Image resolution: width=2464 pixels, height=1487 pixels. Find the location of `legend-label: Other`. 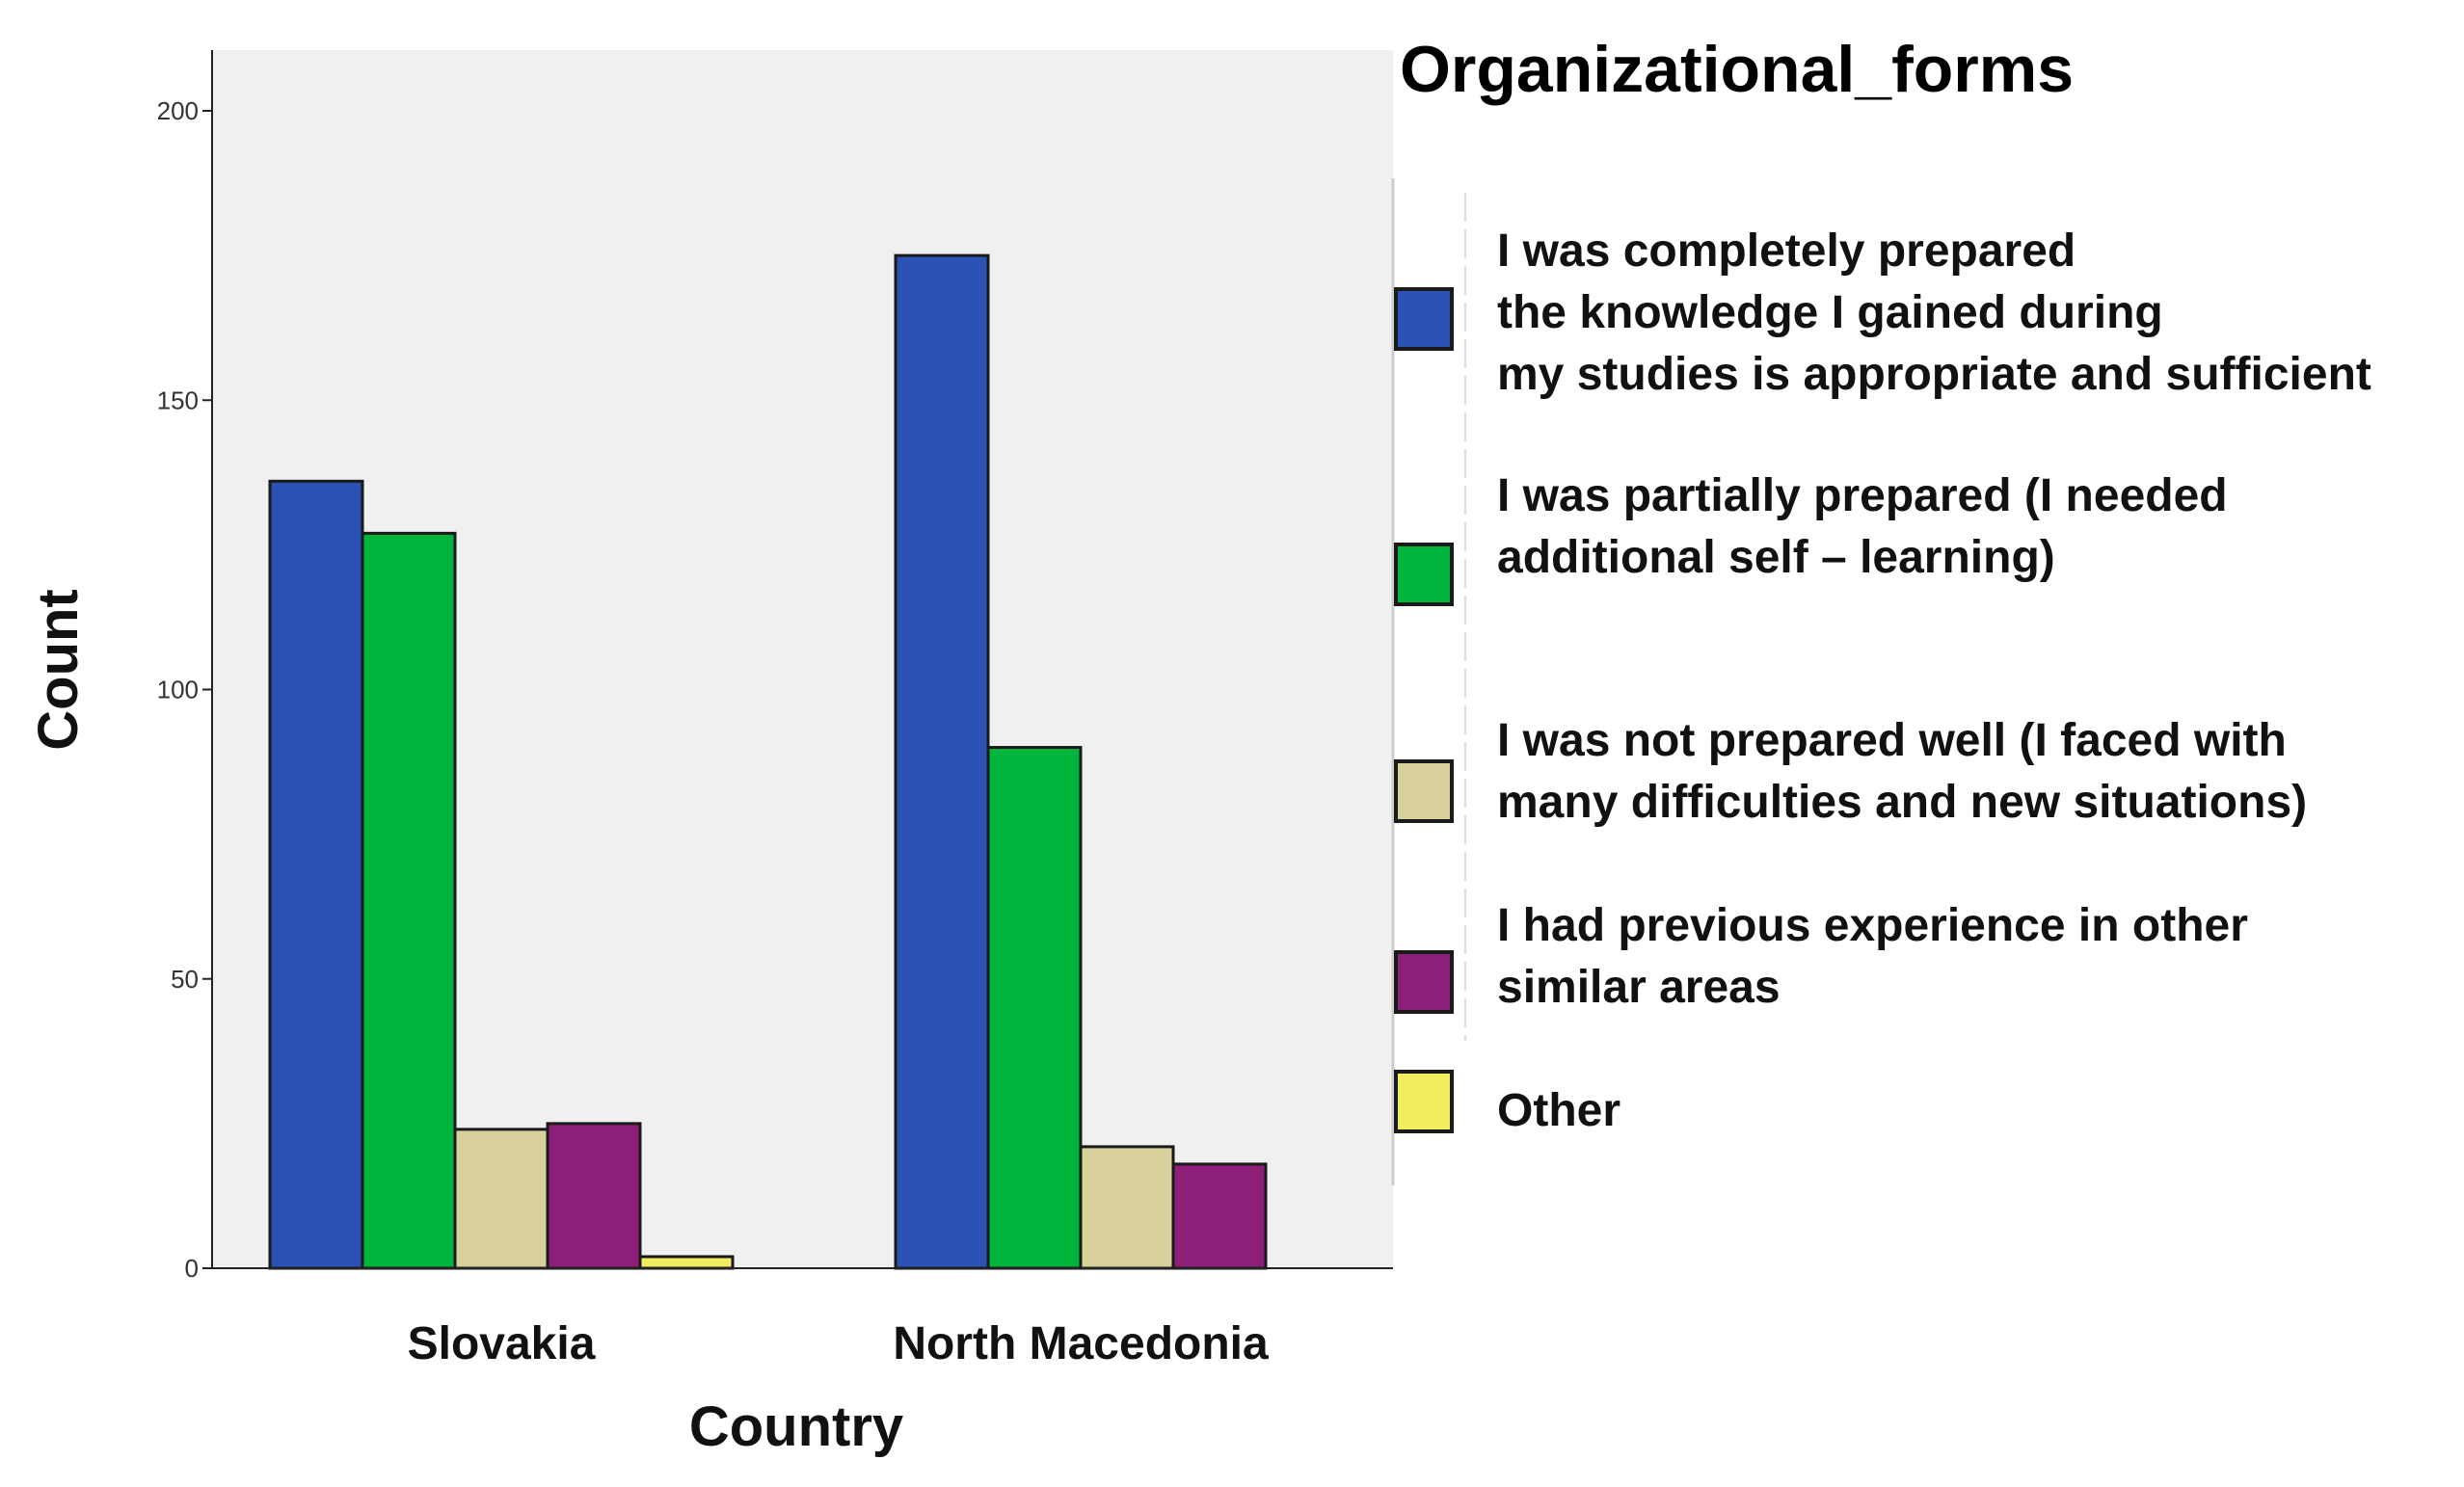

legend-label: Other is located at coordinates (1559, 1110).